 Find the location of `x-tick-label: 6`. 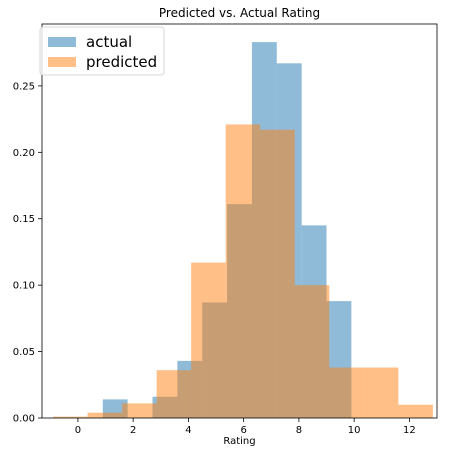

x-tick-label: 6 is located at coordinates (243, 430).